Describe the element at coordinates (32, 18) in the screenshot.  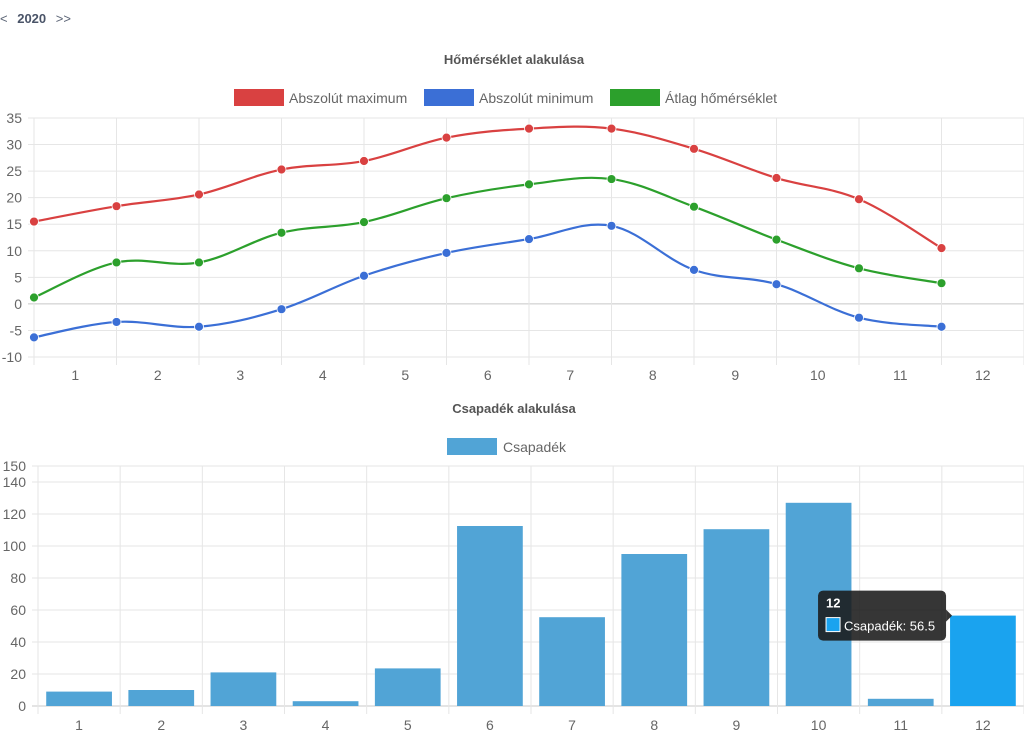
I see `current-year: 2020` at that location.